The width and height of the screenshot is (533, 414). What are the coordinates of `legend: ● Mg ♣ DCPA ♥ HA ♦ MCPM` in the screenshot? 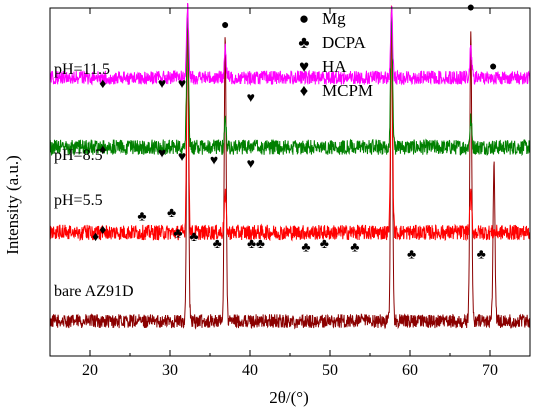 It's located at (335, 54).